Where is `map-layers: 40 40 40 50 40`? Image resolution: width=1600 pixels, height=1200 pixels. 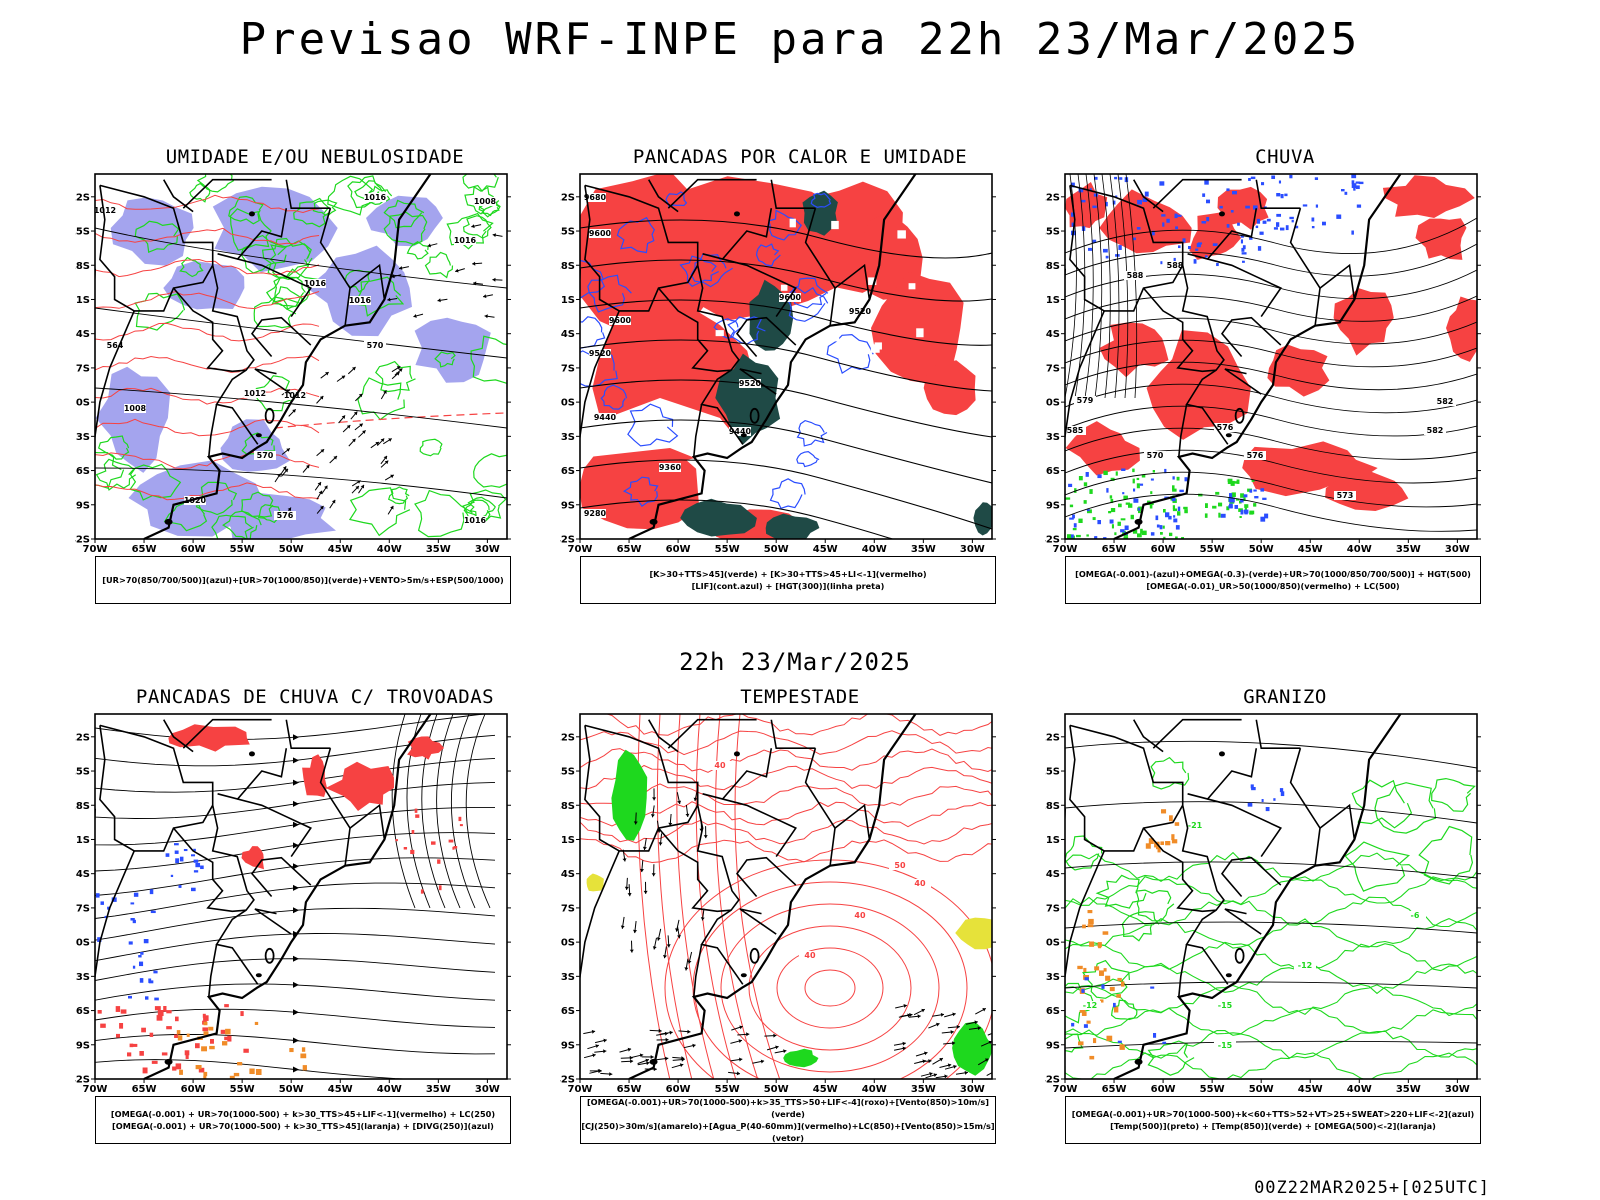 map-layers: 40 40 40 50 40 is located at coordinates (786, 896).